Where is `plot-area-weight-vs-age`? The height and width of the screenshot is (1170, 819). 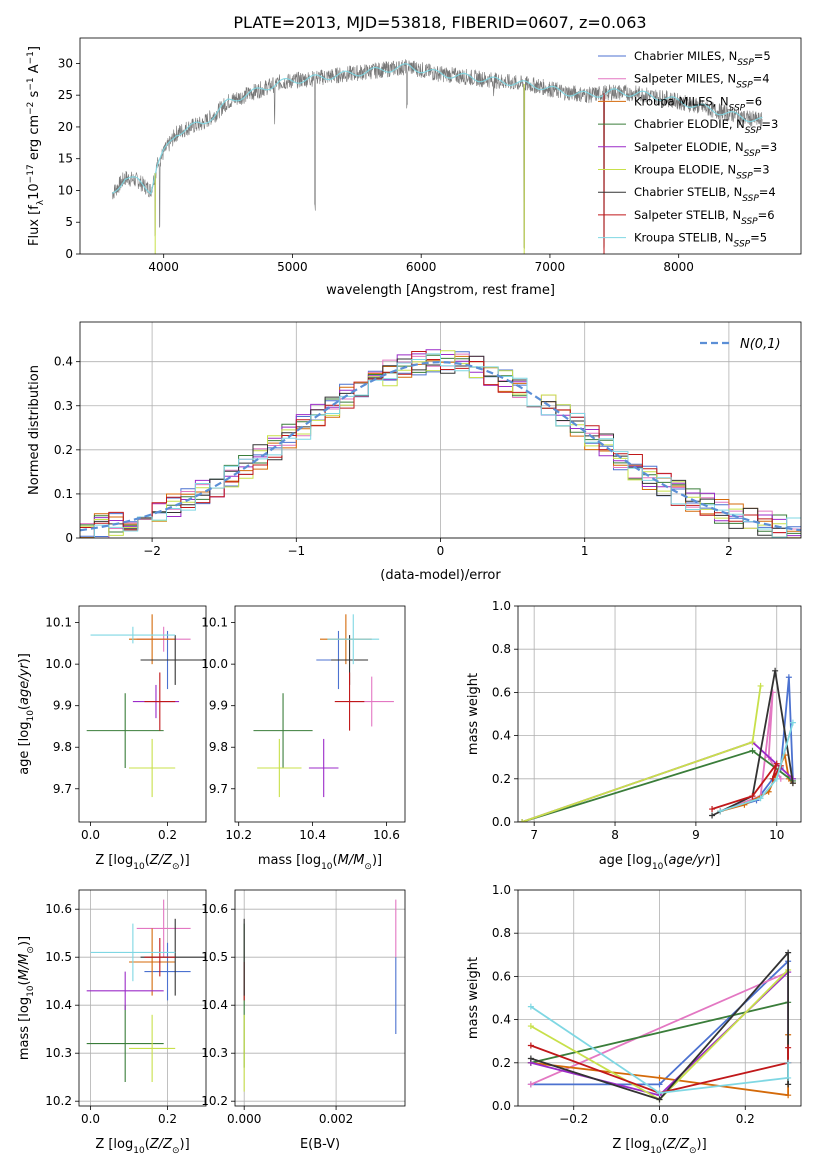 plot-area-weight-vs-age is located at coordinates (657, 744).